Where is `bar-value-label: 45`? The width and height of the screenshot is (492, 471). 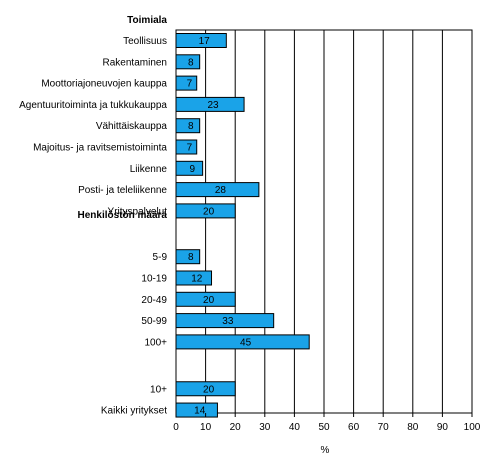 bar-value-label: 45 is located at coordinates (246, 342).